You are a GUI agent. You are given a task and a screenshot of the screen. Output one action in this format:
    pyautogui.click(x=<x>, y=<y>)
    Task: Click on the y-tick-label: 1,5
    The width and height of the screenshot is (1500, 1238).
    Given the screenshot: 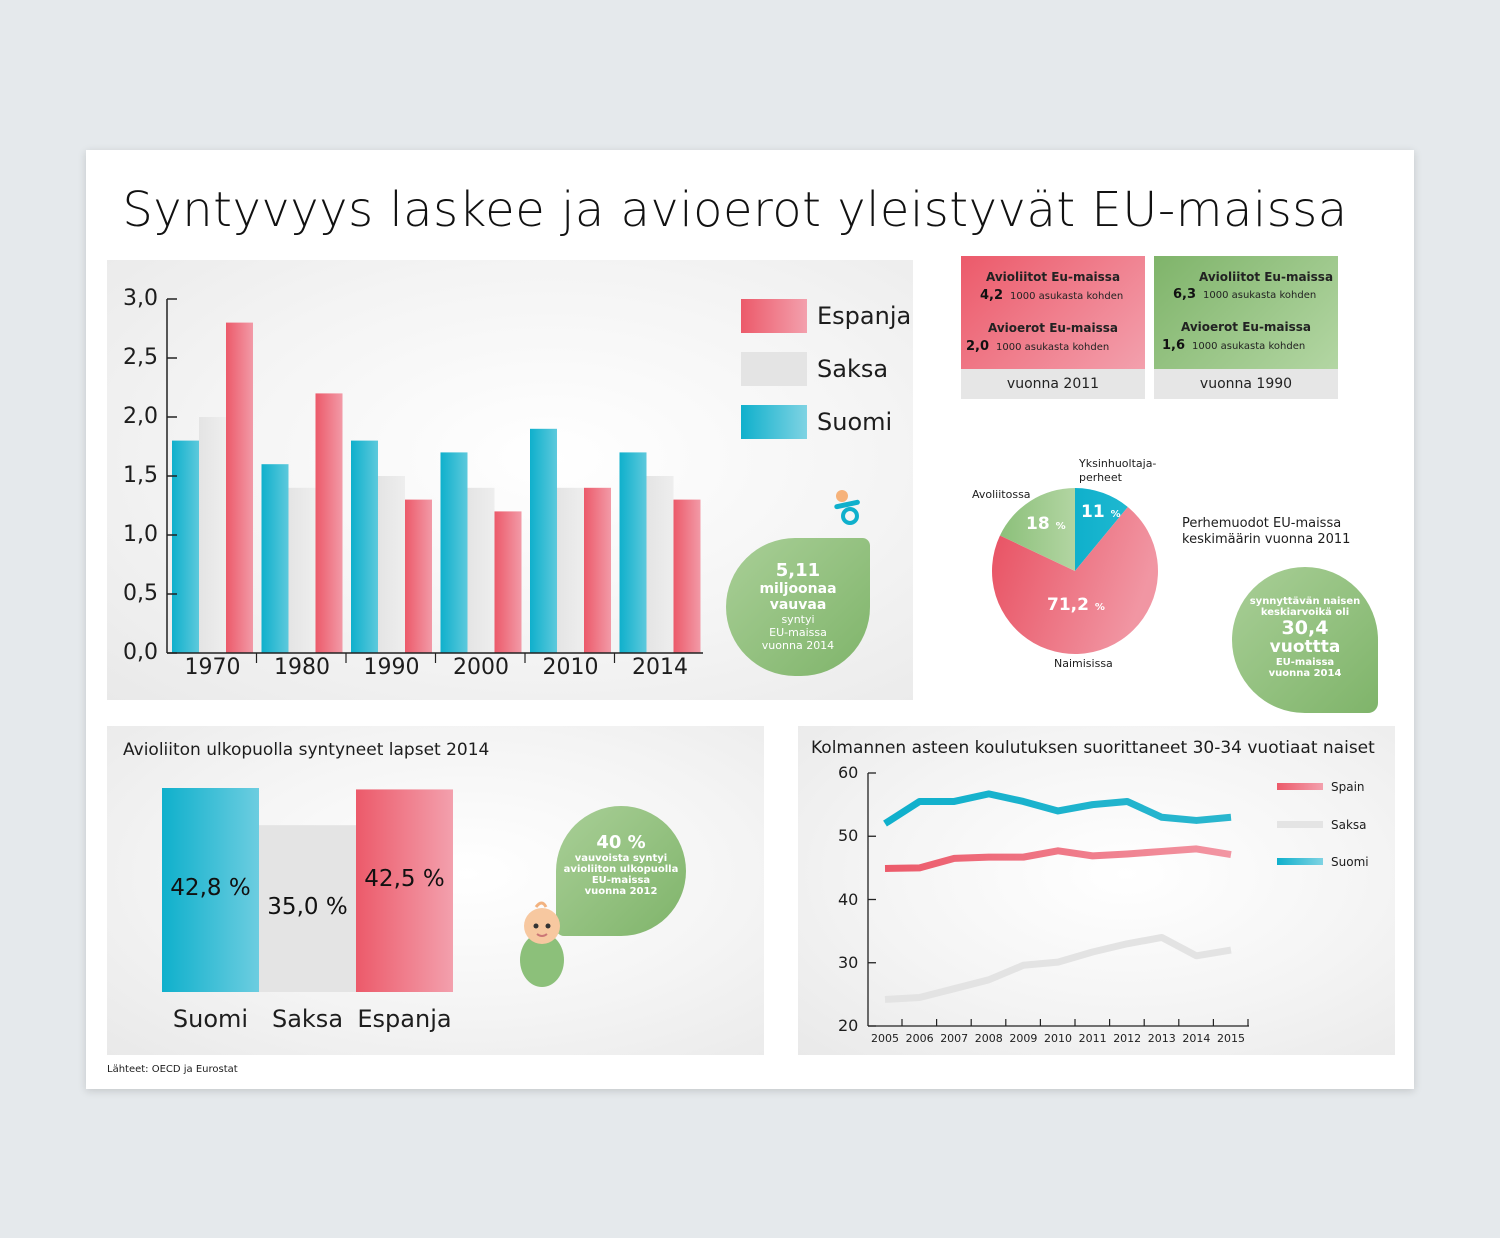 What is the action you would take?
    pyautogui.click(x=140, y=475)
    